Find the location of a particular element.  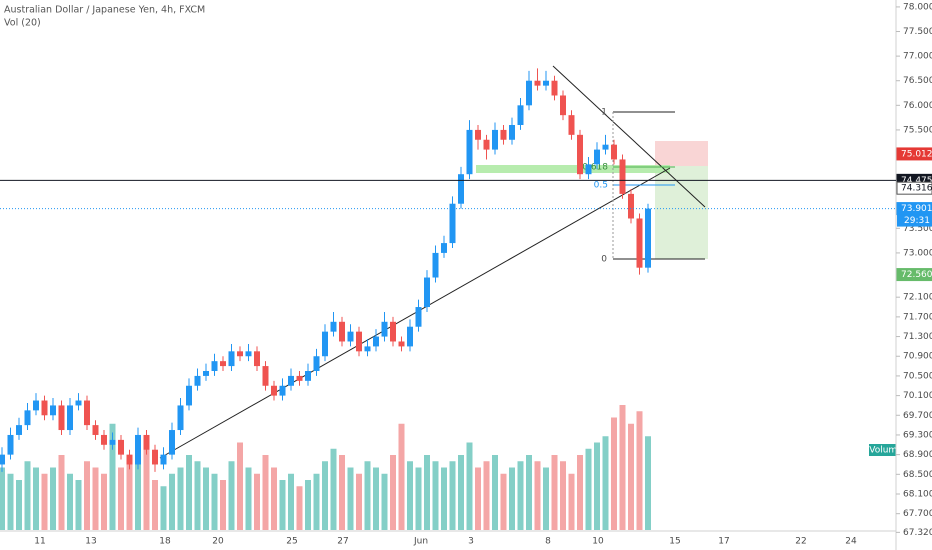

y-tick-label: 71.300 is located at coordinates (917, 337).